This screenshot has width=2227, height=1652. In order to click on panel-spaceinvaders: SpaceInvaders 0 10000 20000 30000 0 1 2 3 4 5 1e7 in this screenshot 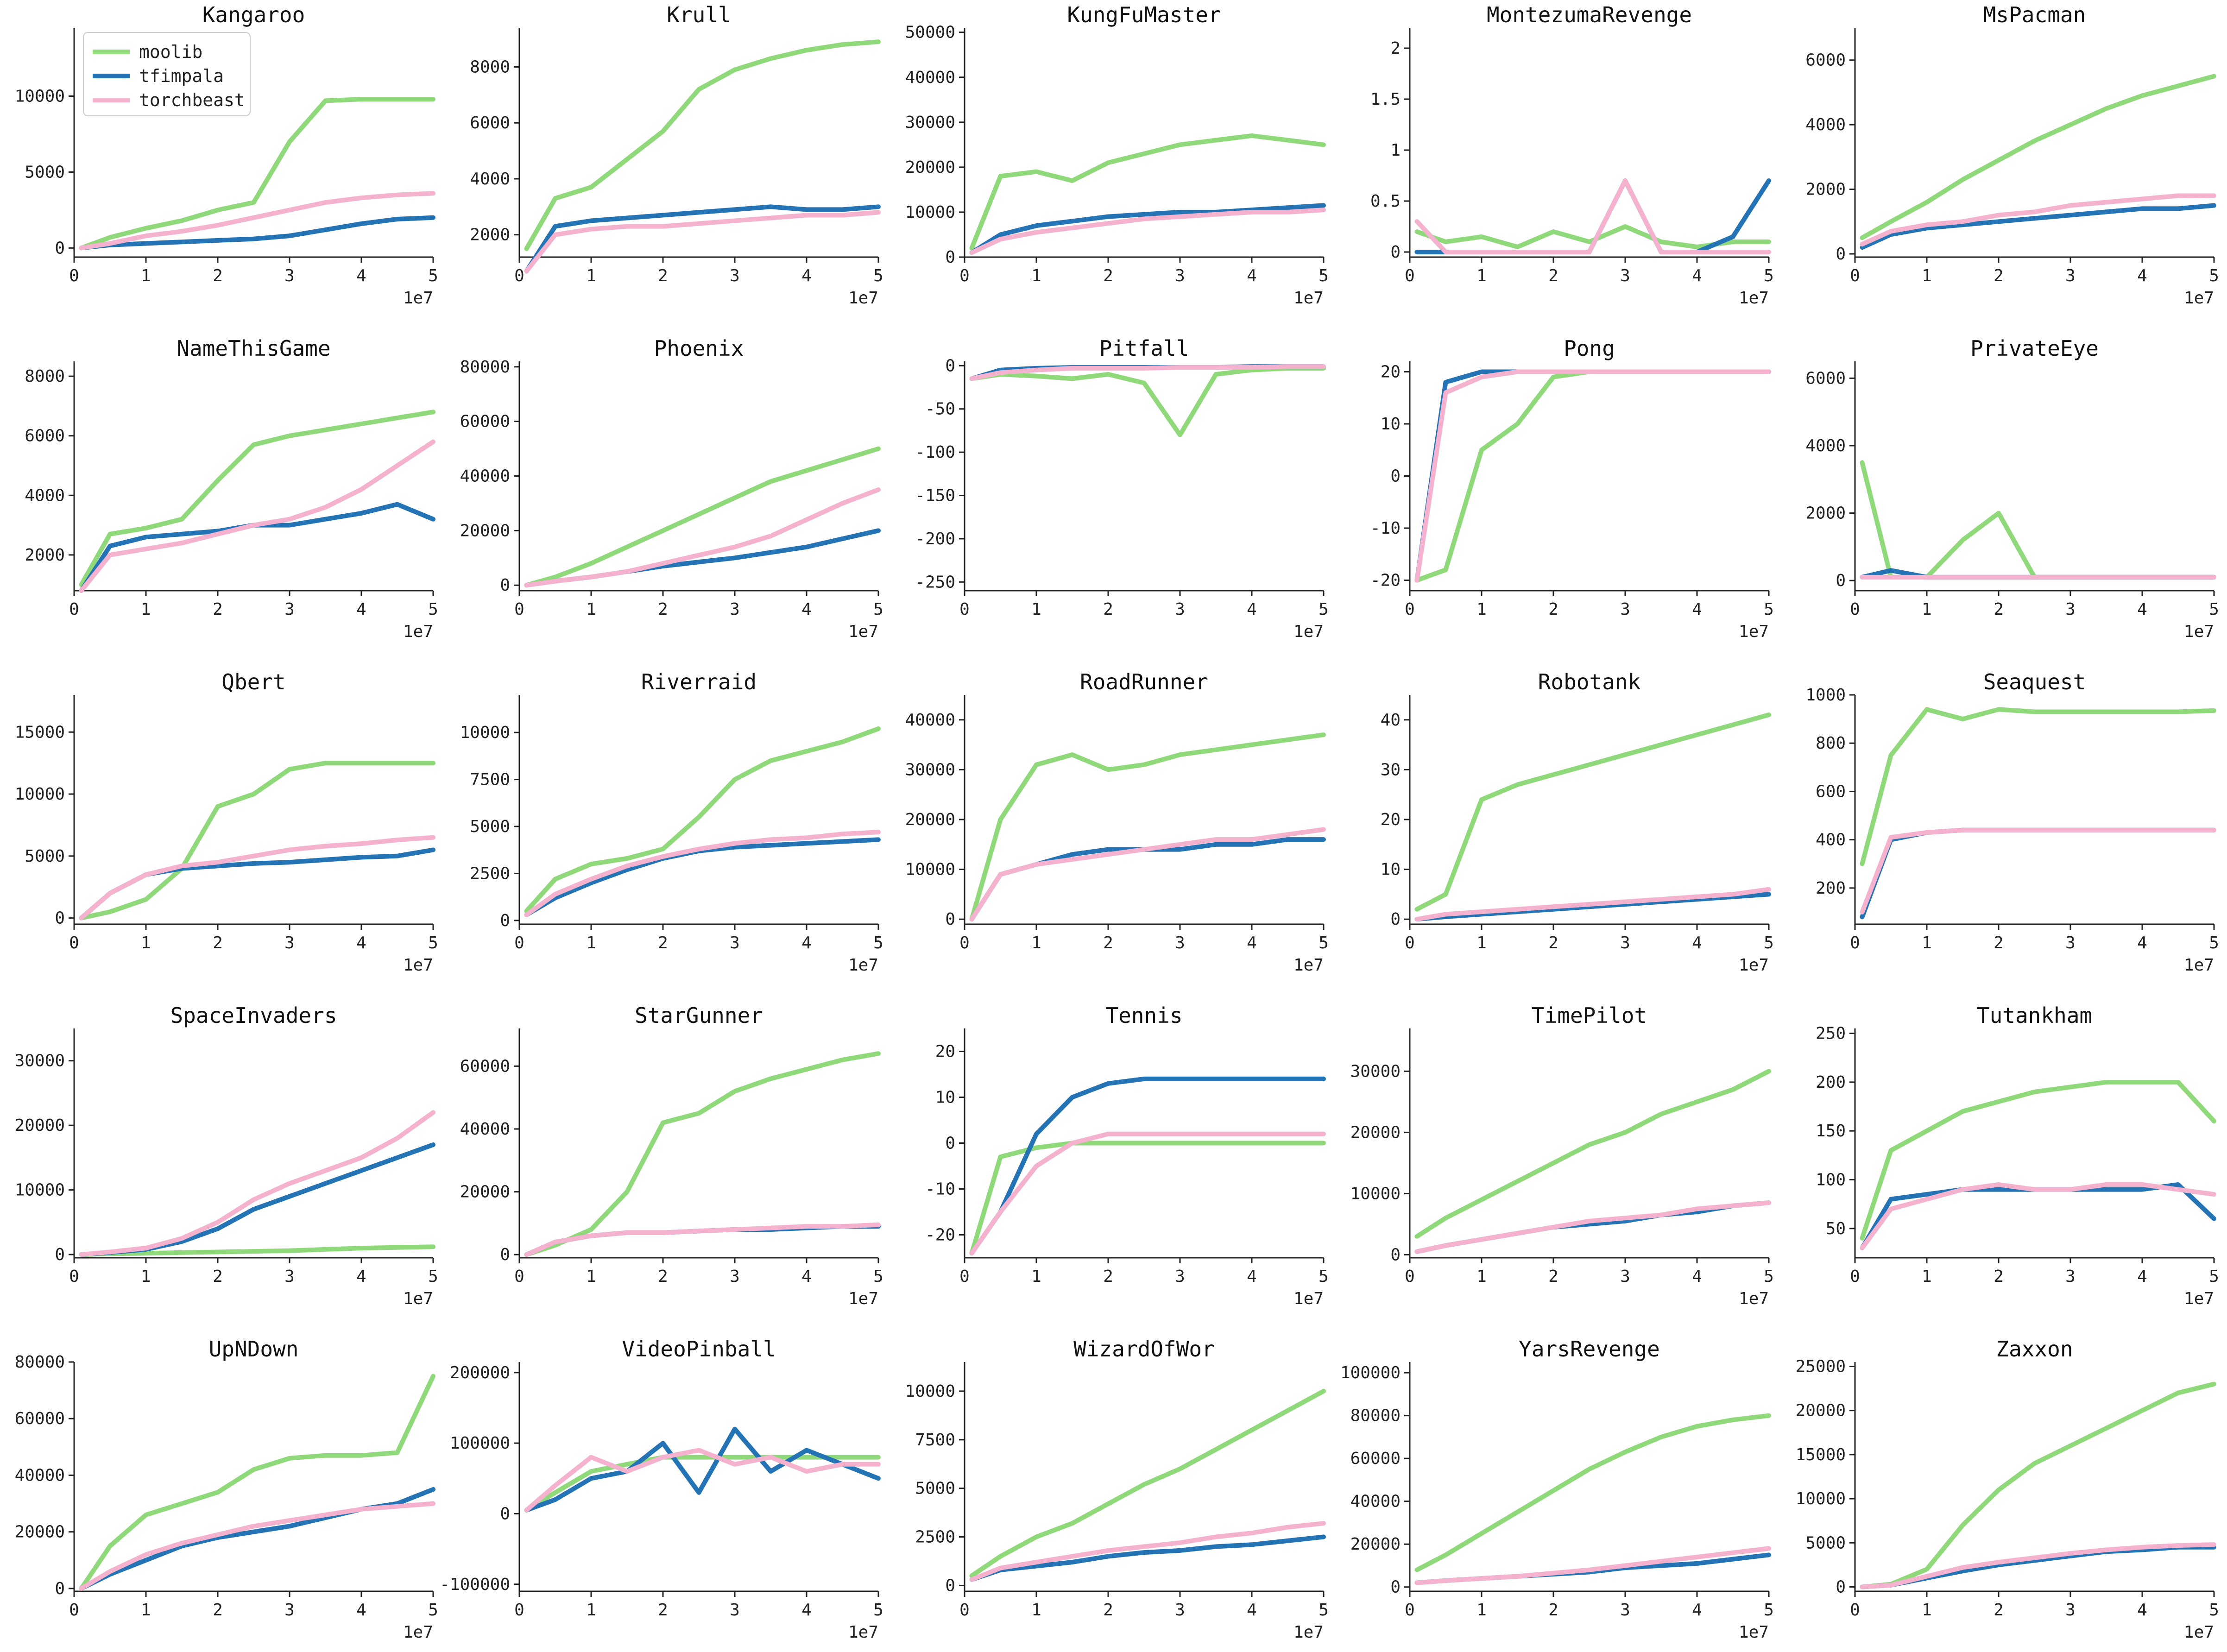, I will do `click(226, 1155)`.